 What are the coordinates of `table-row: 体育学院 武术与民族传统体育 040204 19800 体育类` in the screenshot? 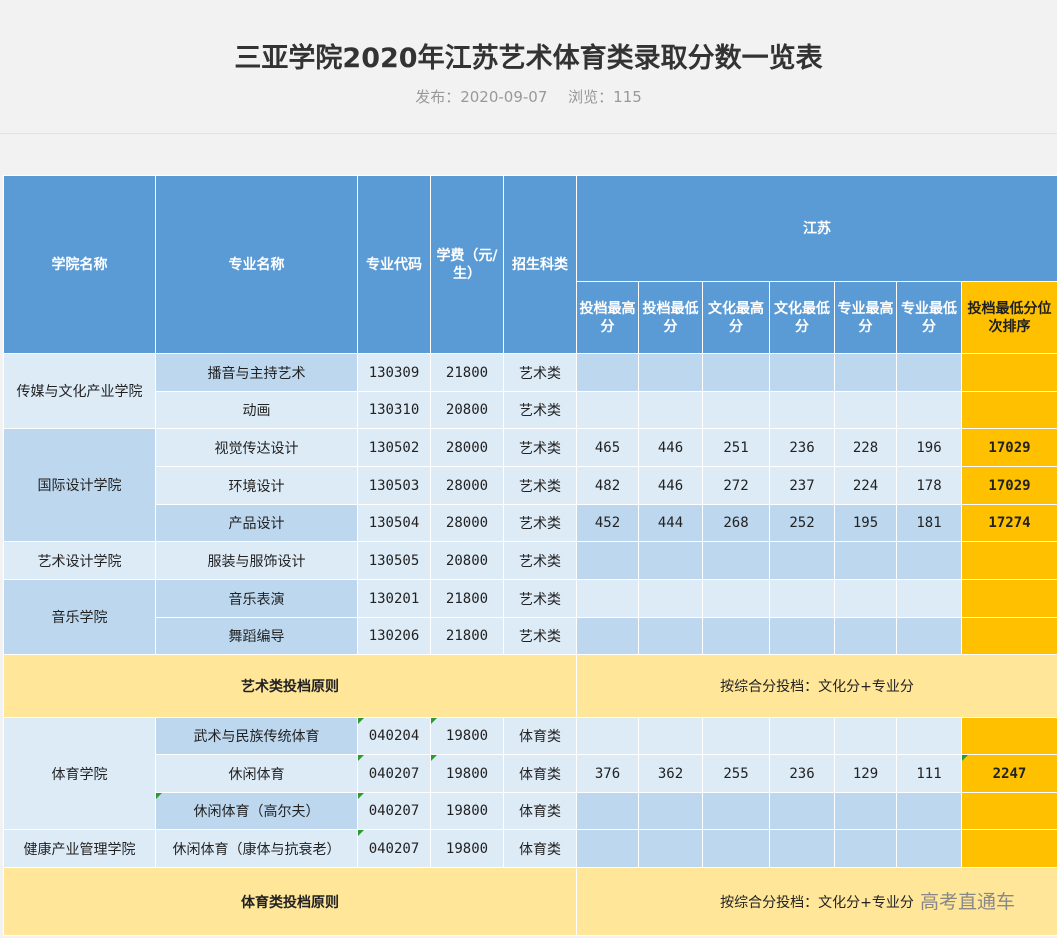 It's located at (530, 773).